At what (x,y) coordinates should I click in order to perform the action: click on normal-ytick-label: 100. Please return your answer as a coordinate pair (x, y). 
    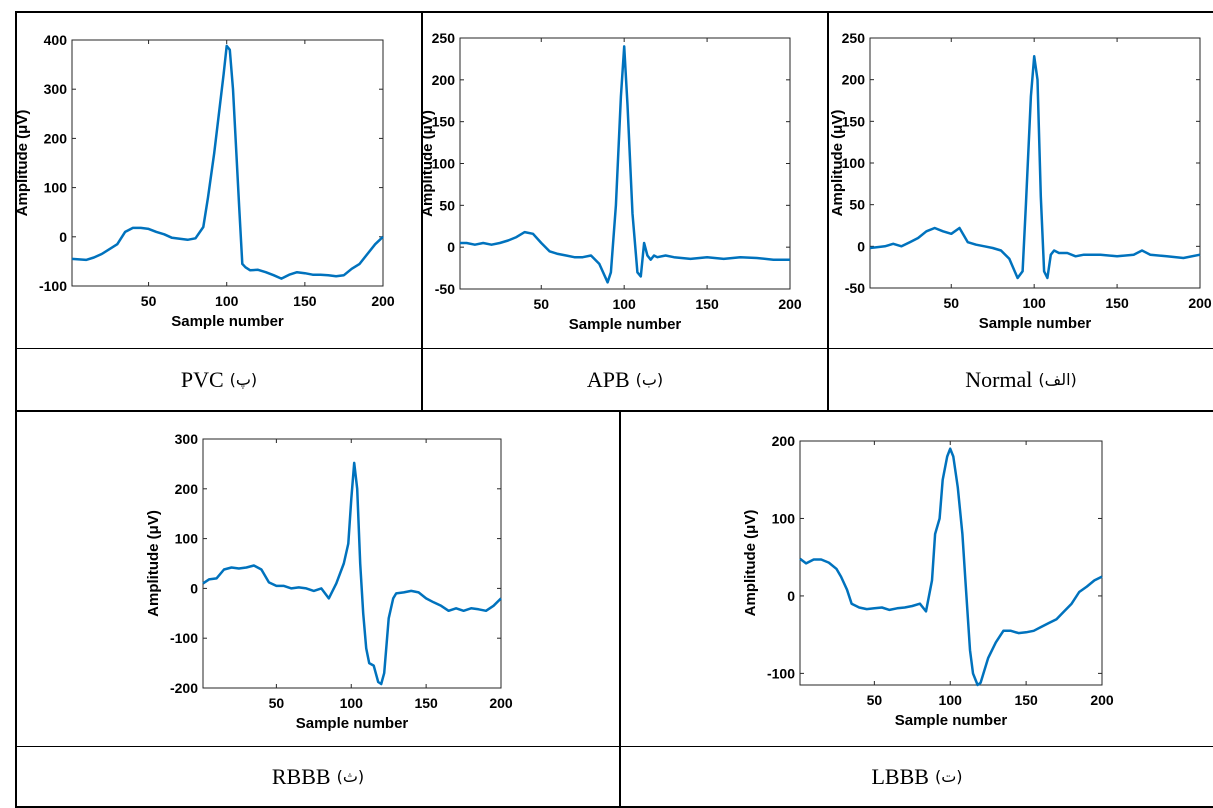
    Looking at the image, I should click on (854, 163).